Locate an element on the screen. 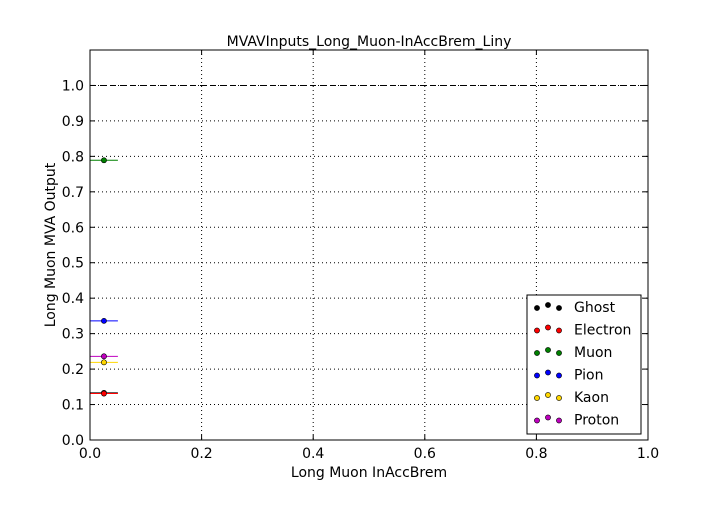  legend-label-electron: Electron is located at coordinates (602, 331).